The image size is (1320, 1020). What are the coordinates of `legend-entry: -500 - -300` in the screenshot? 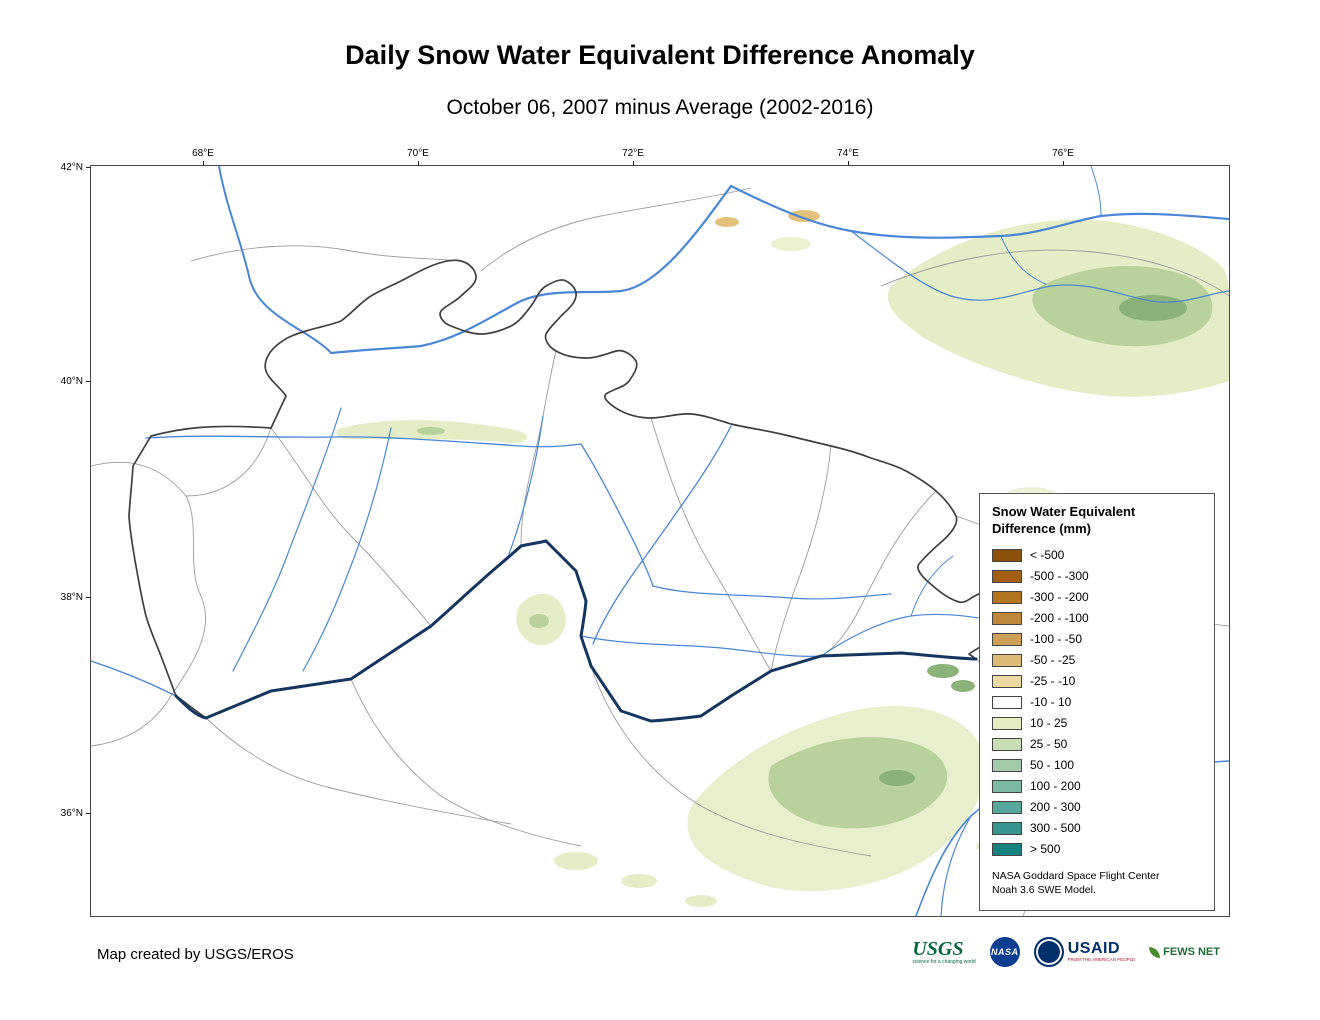 It's located at (1097, 576).